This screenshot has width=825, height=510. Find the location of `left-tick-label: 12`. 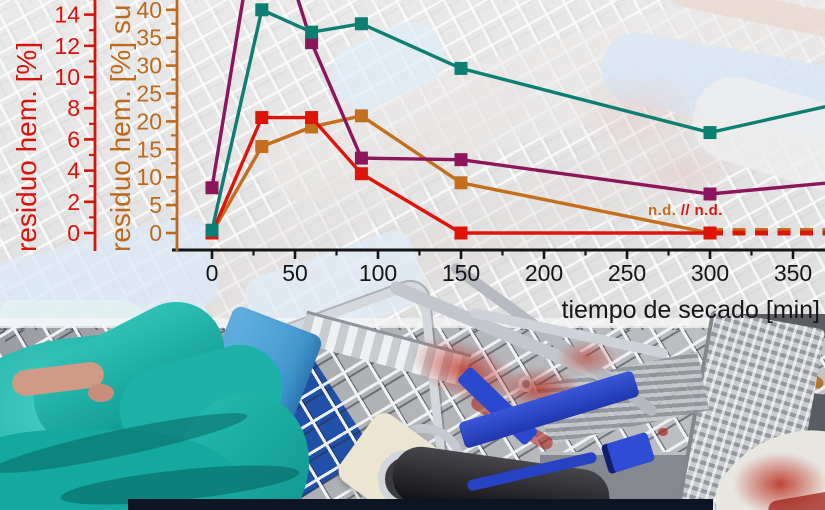

left-tick-label: 12 is located at coordinates (67, 46).